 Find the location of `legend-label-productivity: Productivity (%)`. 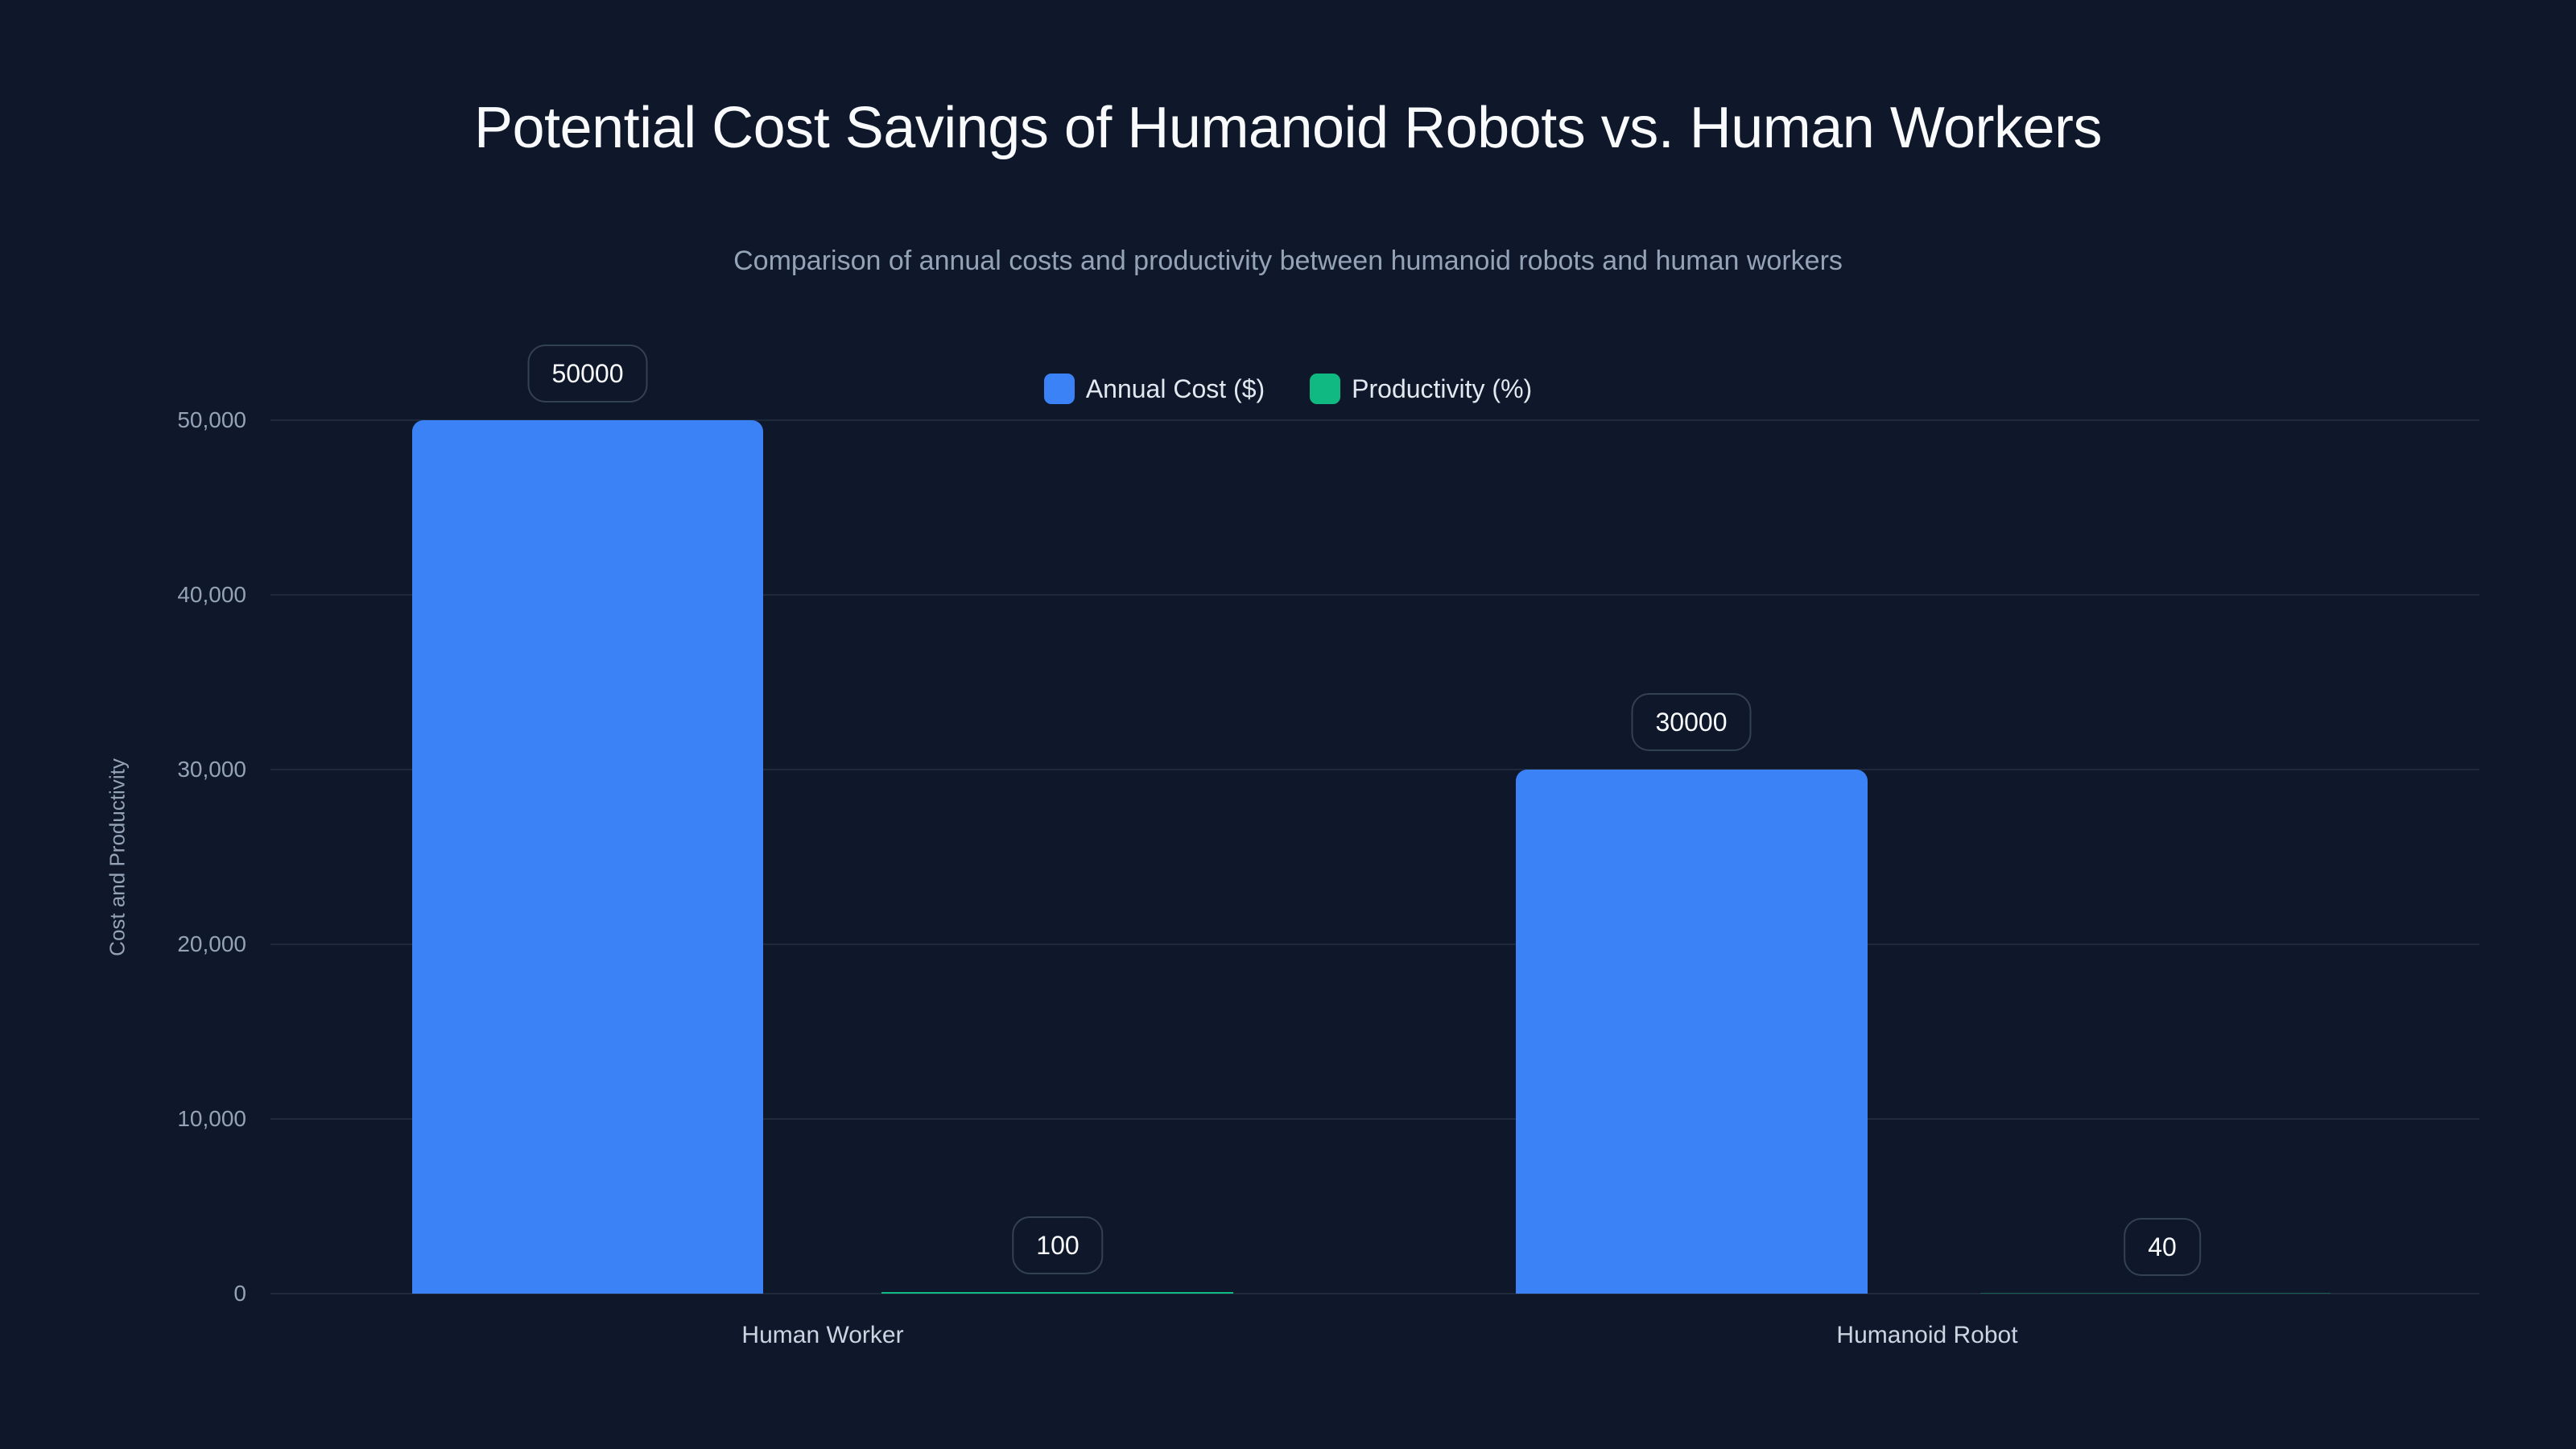

legend-label-productivity: Productivity (%) is located at coordinates (1442, 388).